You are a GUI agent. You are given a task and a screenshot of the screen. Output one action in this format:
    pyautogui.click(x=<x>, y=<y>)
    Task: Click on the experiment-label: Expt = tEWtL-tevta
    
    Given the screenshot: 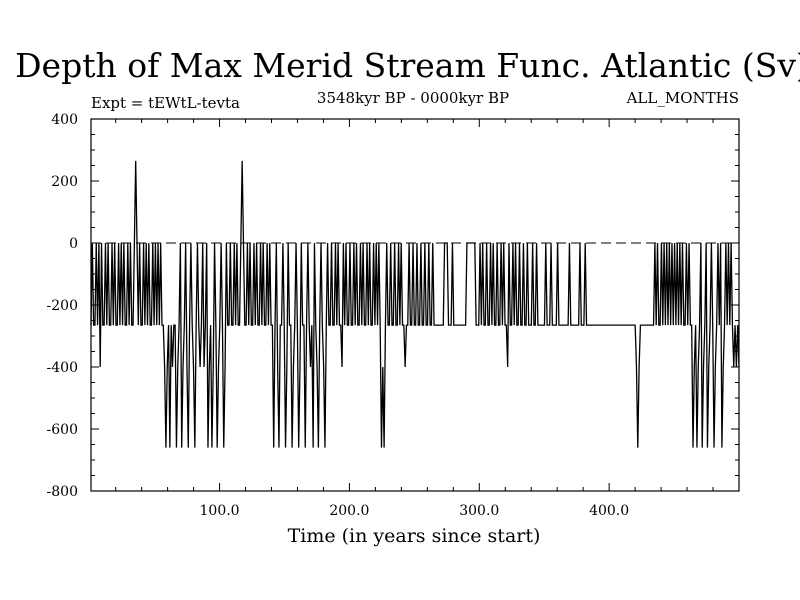 What is the action you would take?
    pyautogui.click(x=165, y=103)
    